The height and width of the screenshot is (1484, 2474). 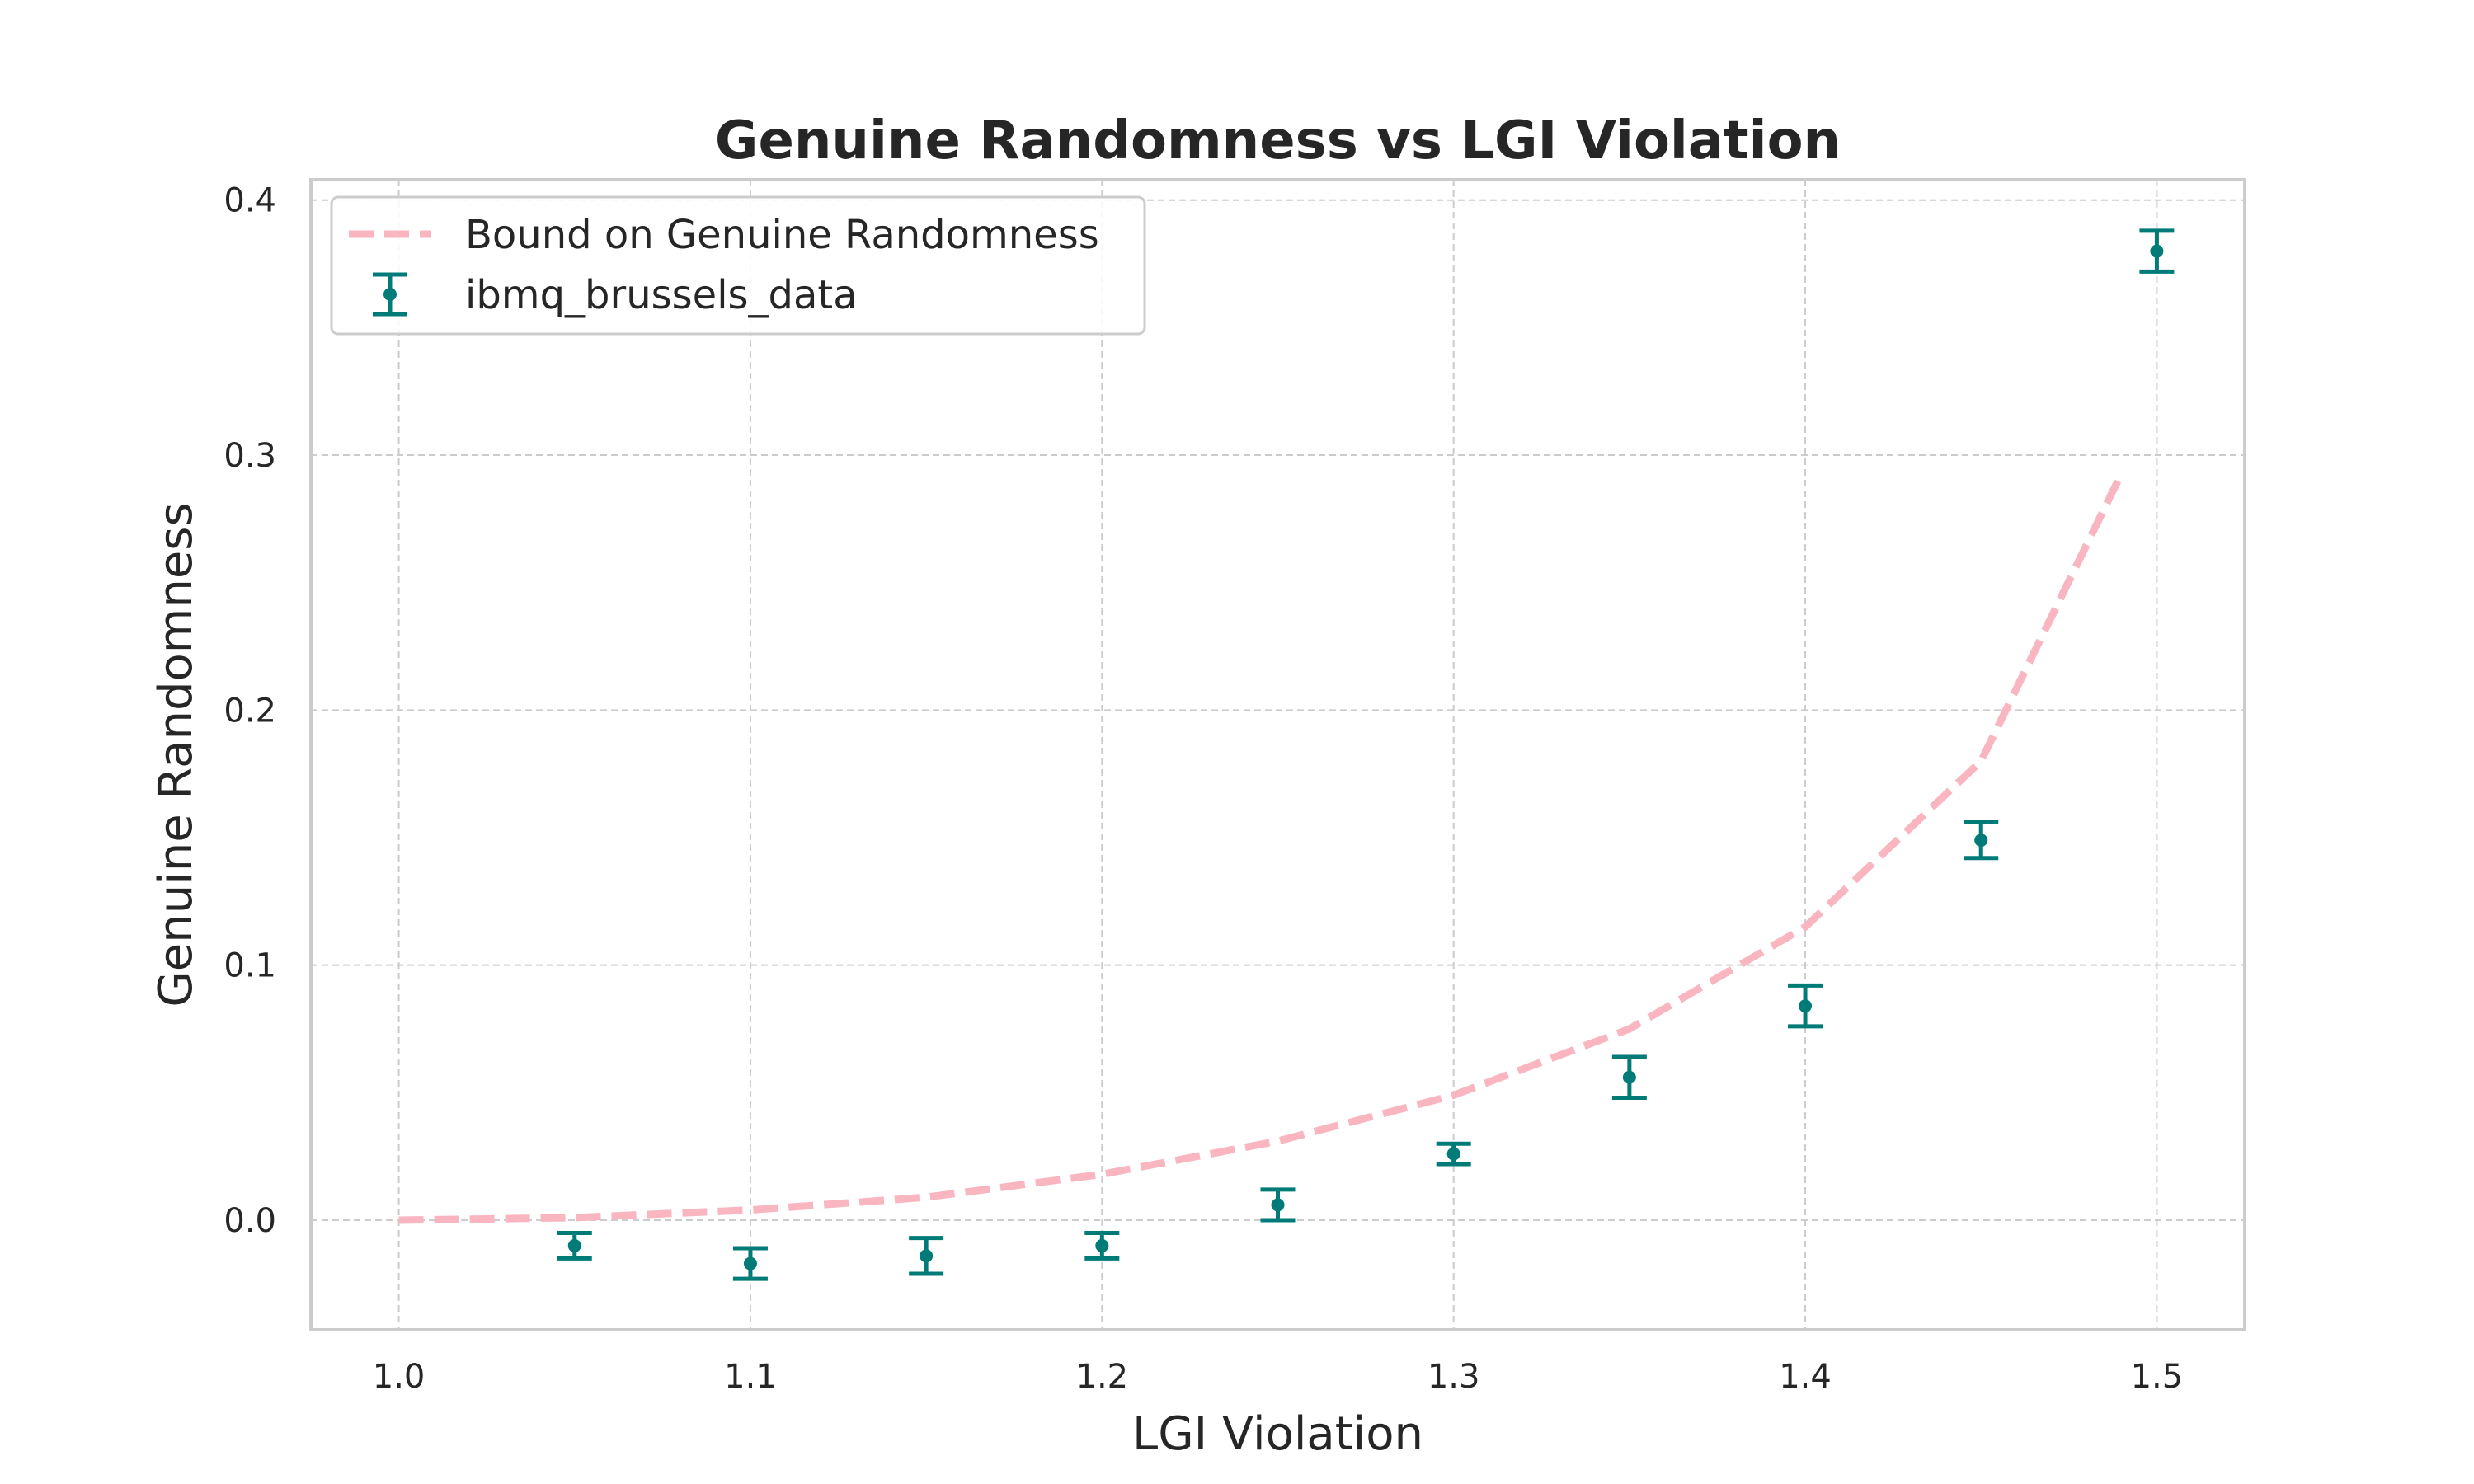 I want to click on x-tick-label: 1.0, so click(x=399, y=1377).